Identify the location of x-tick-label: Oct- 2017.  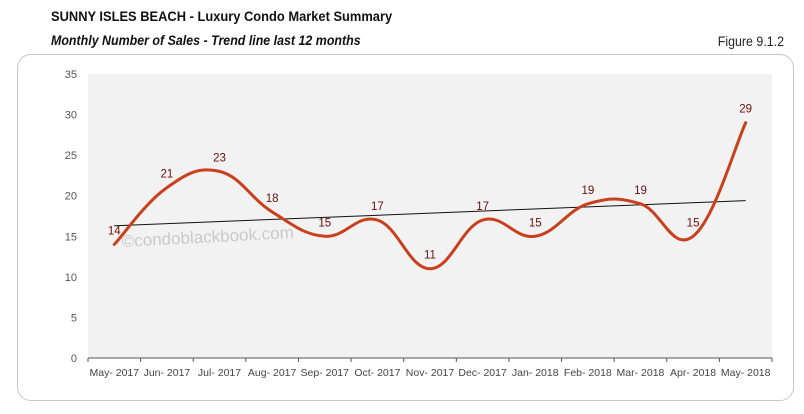
(377, 373).